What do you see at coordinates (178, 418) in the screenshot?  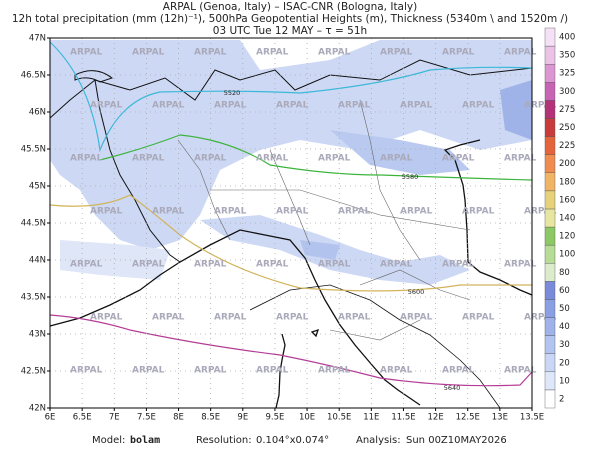 I see `lon-label: 8E` at bounding box center [178, 418].